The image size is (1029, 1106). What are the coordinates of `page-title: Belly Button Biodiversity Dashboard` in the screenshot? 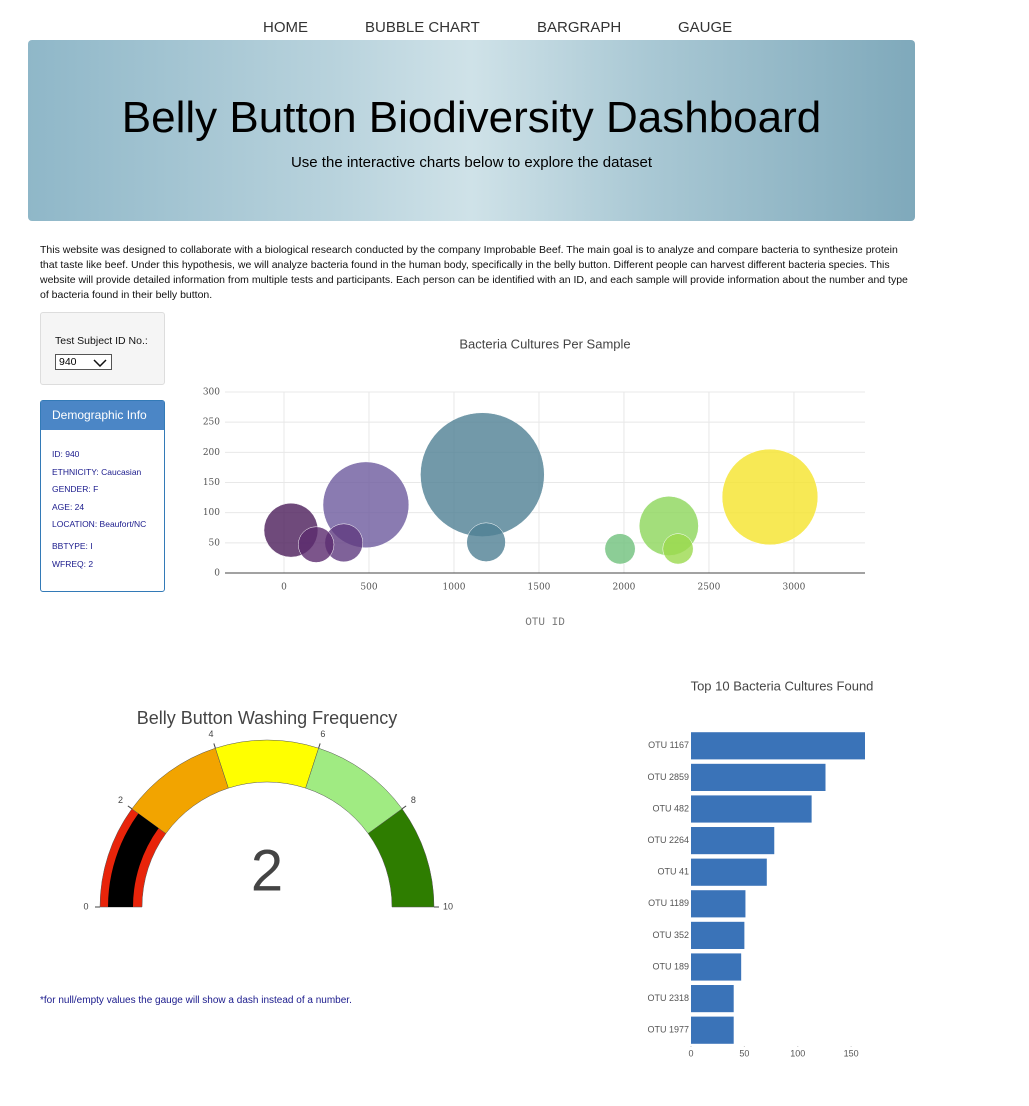 It's located at (471, 117).